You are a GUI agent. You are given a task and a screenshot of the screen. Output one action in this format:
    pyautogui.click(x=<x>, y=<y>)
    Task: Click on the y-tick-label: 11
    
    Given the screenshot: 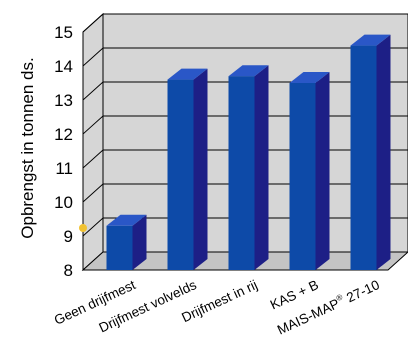 What is the action you would take?
    pyautogui.click(x=64, y=168)
    